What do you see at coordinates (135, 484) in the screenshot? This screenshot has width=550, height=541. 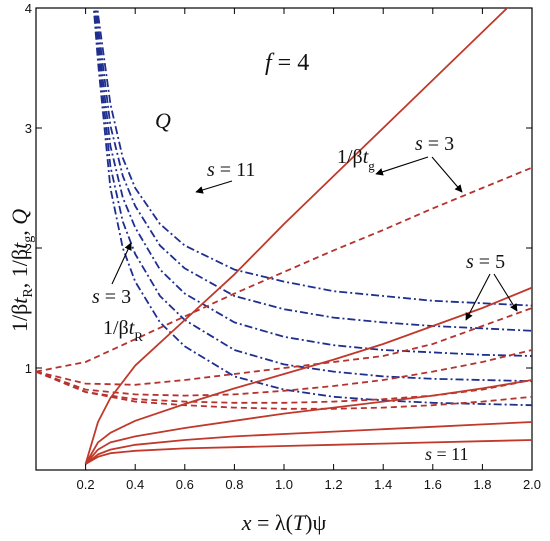 I see `x-tick-label: 0.4` at bounding box center [135, 484].